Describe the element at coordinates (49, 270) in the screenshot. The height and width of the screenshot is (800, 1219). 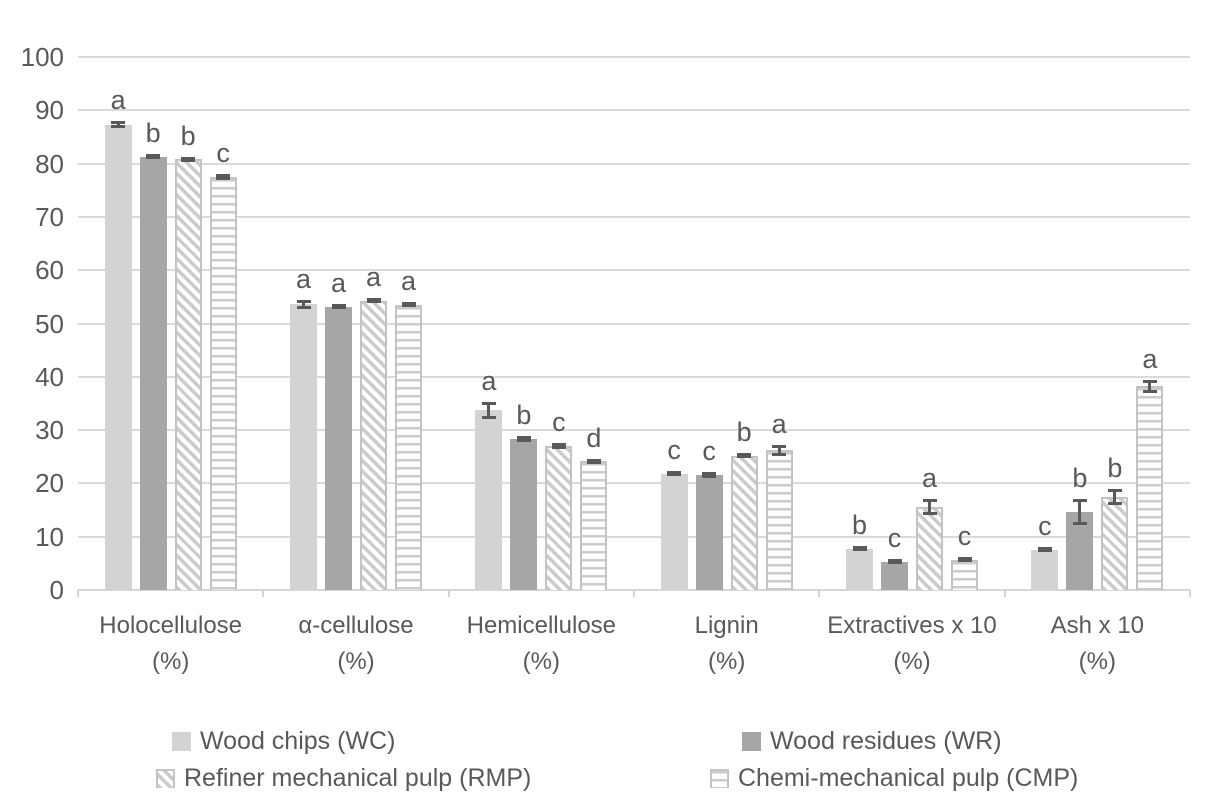
I see `y-tick-label: 60` at that location.